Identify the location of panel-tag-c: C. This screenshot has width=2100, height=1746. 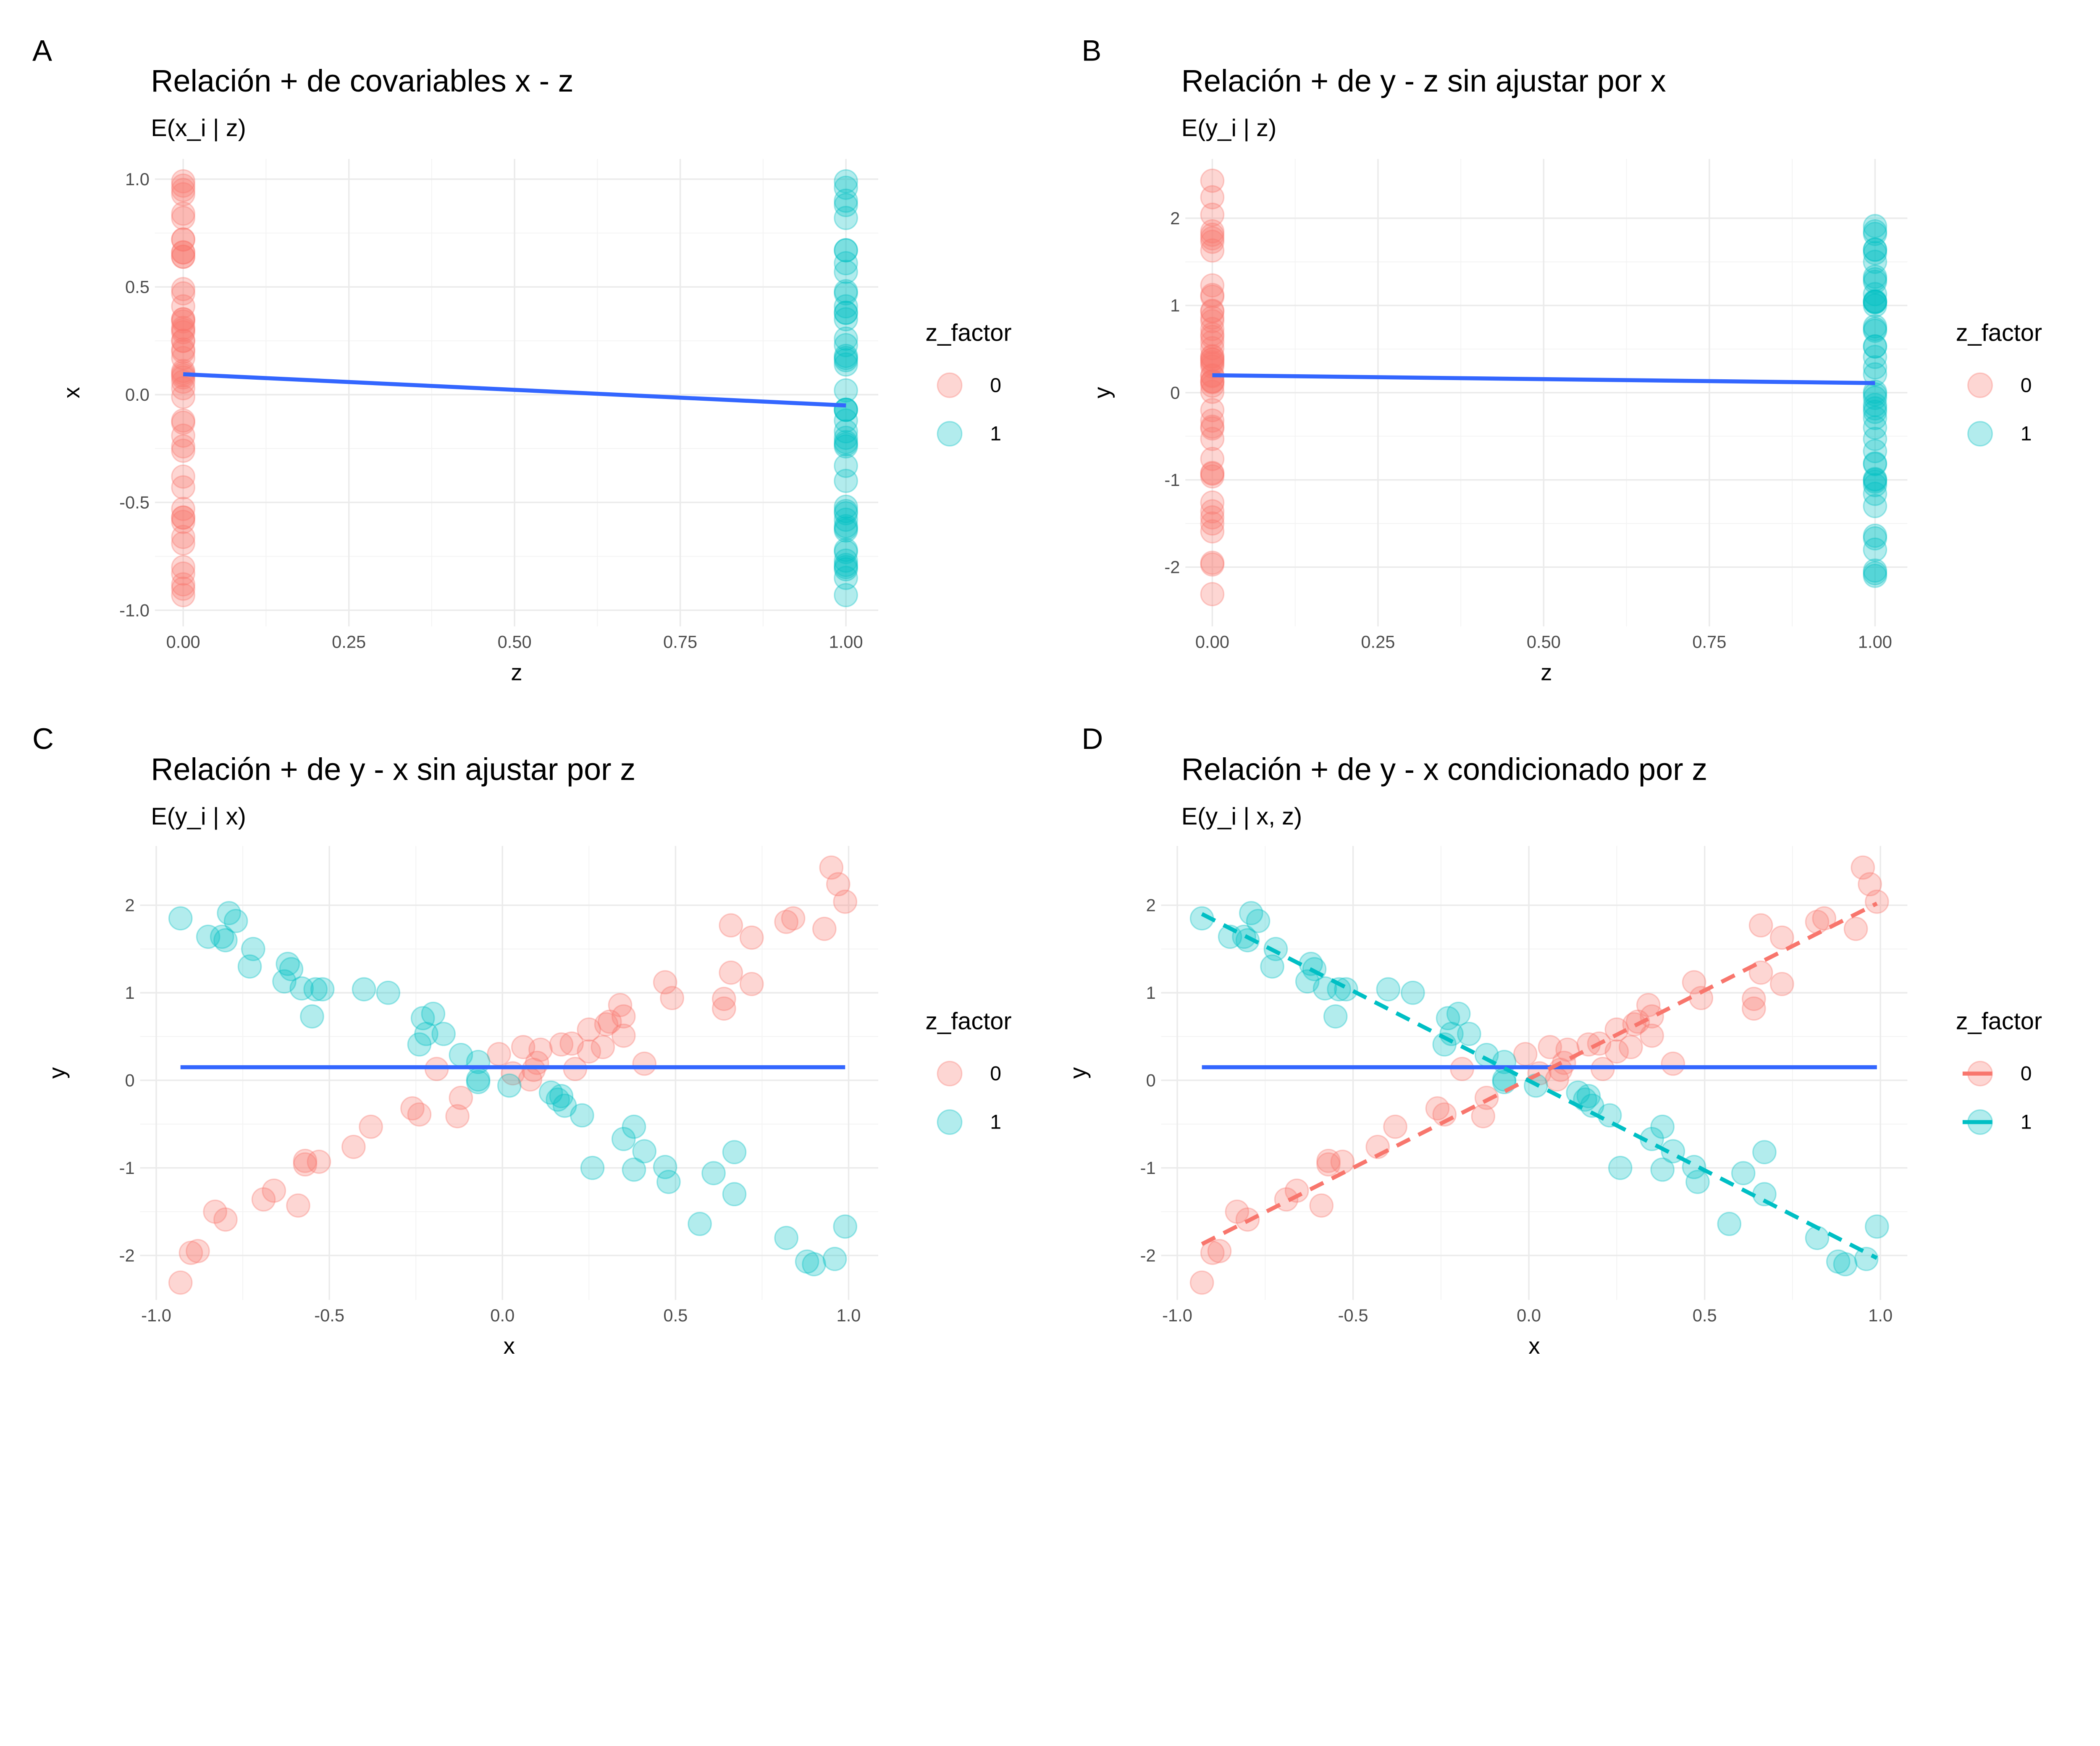
(43, 738).